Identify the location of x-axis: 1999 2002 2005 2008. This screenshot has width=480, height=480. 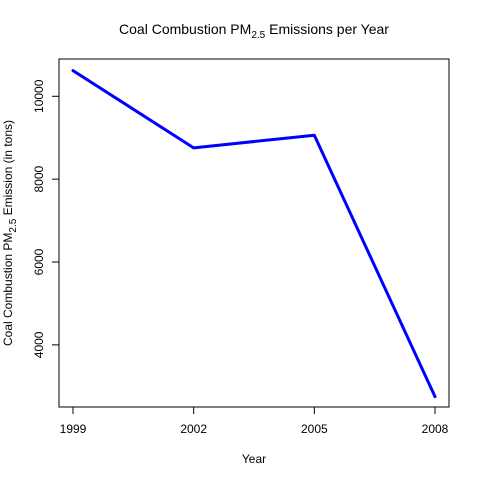
(254, 421).